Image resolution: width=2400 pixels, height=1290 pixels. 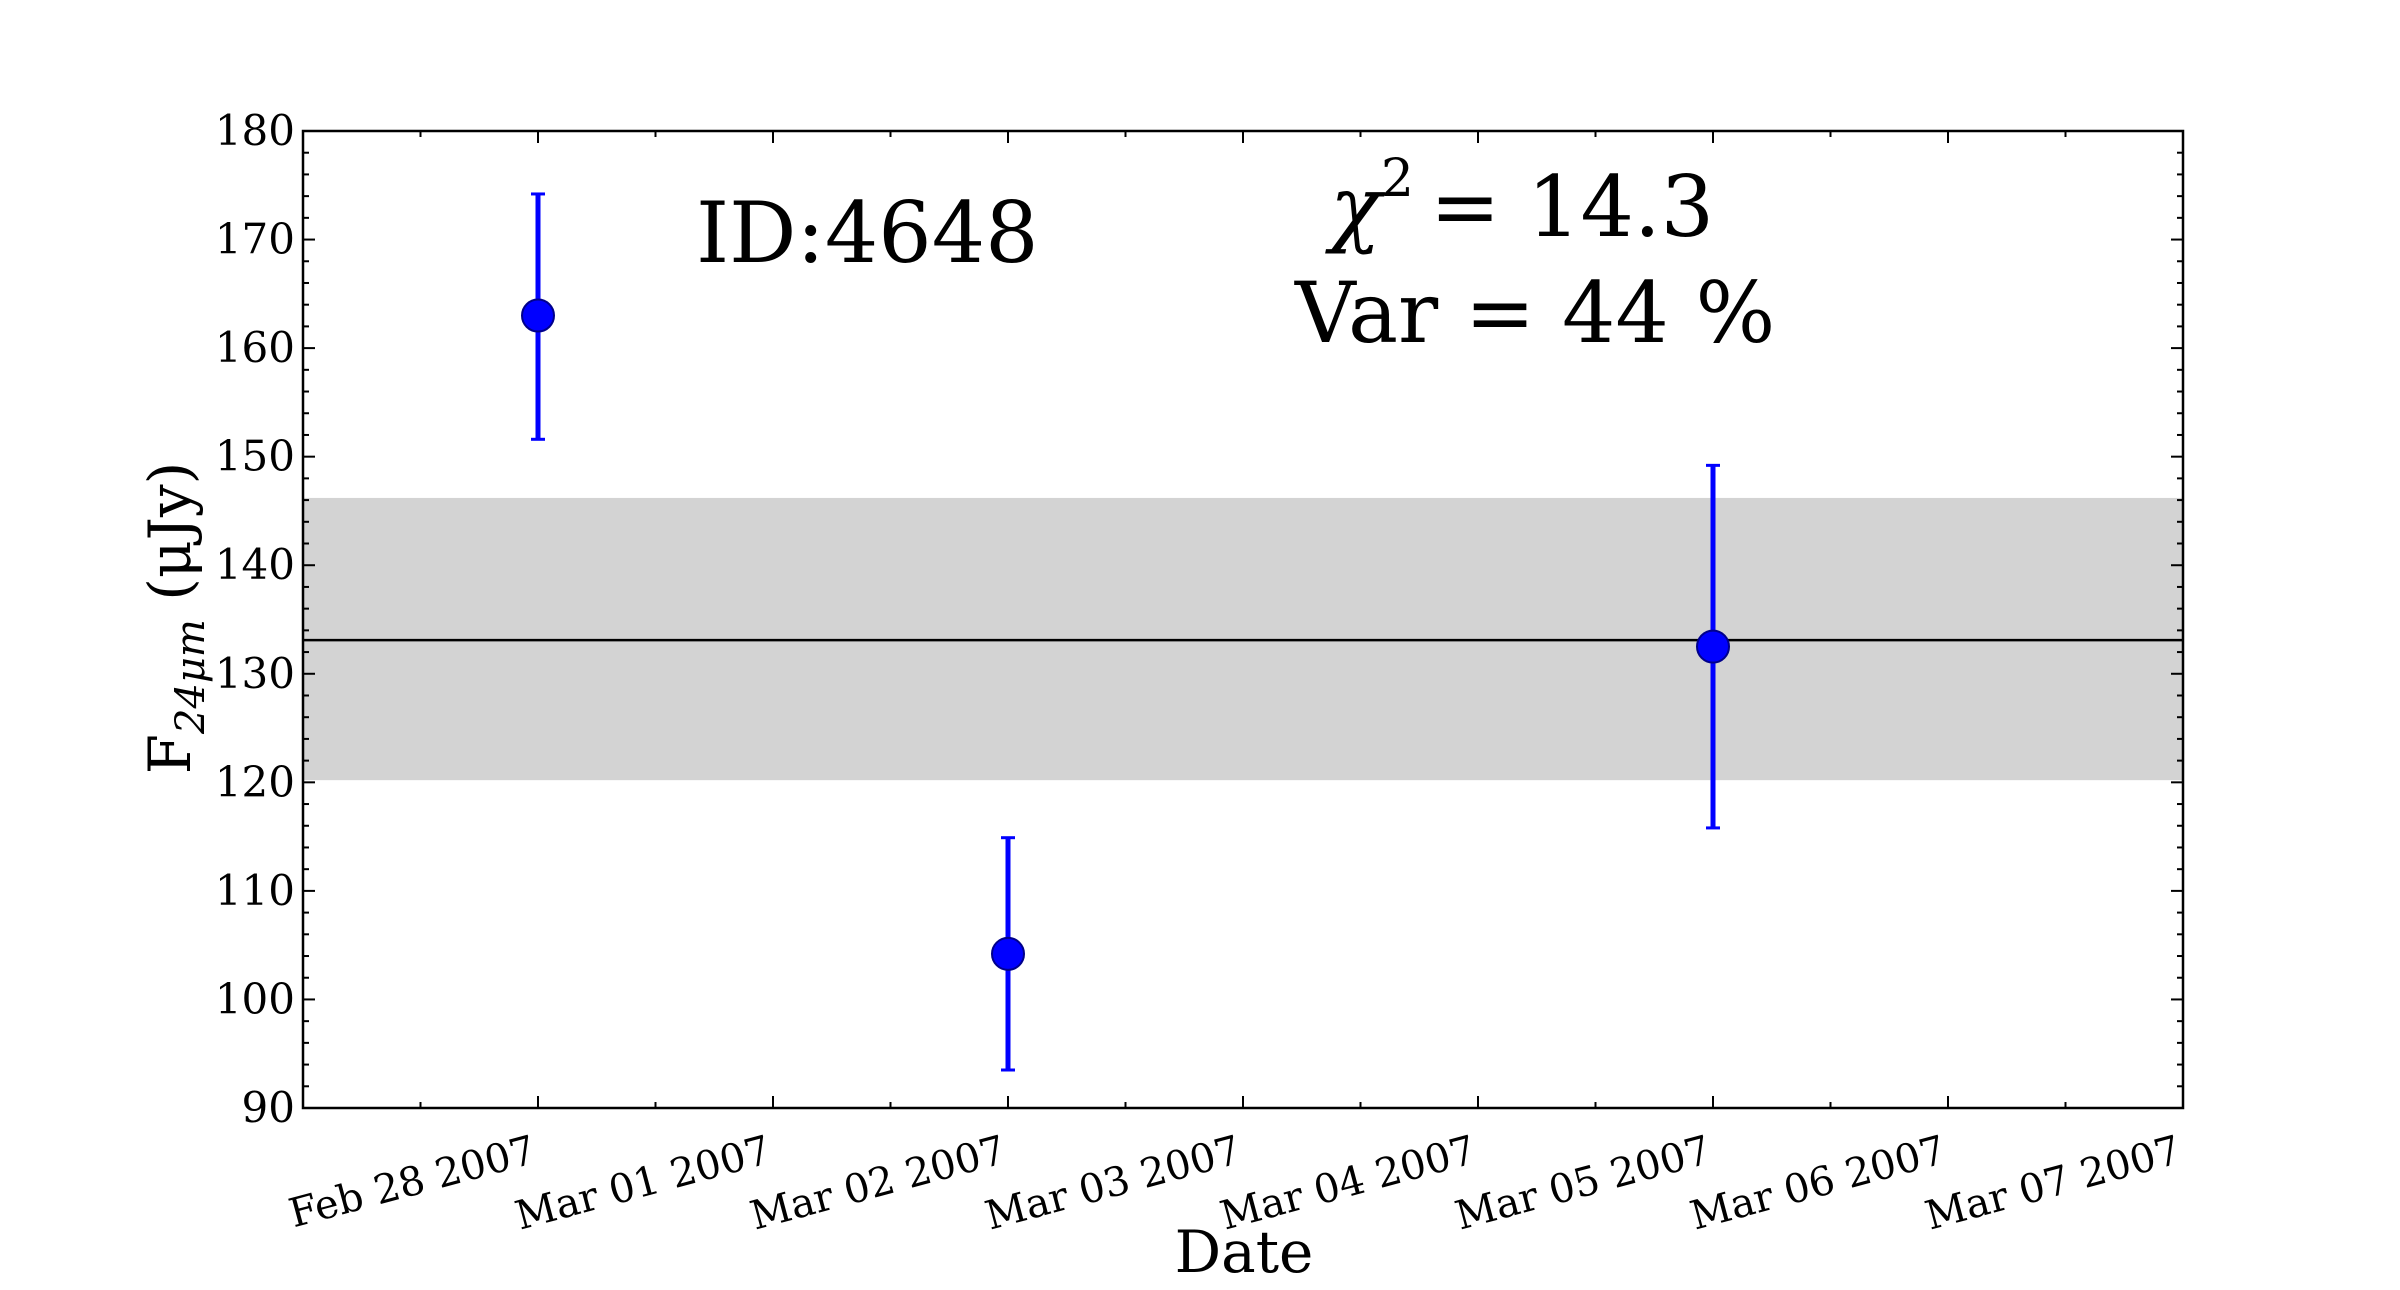 I want to click on x-tick-label: Feb 28 2007, so click(x=412, y=1182).